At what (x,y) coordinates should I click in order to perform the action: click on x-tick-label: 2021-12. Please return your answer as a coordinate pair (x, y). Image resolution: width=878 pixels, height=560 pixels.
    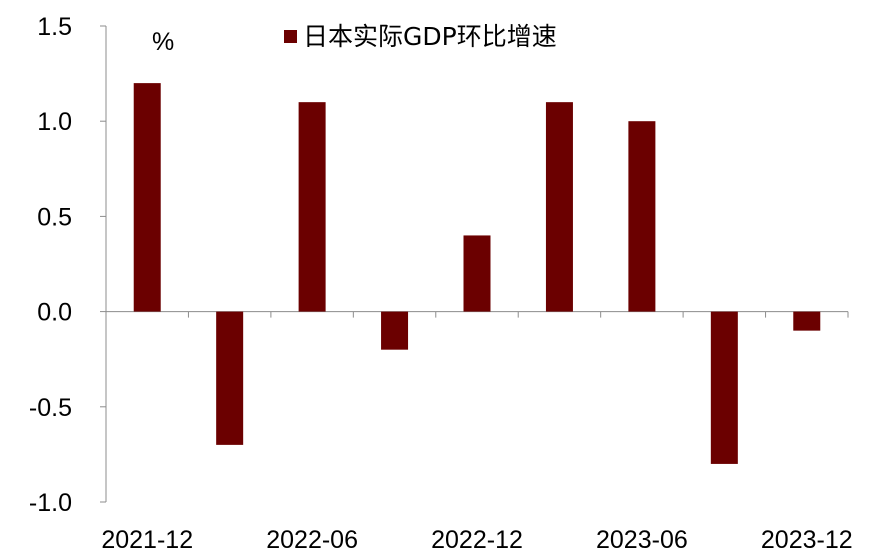
    Looking at the image, I should click on (147, 540).